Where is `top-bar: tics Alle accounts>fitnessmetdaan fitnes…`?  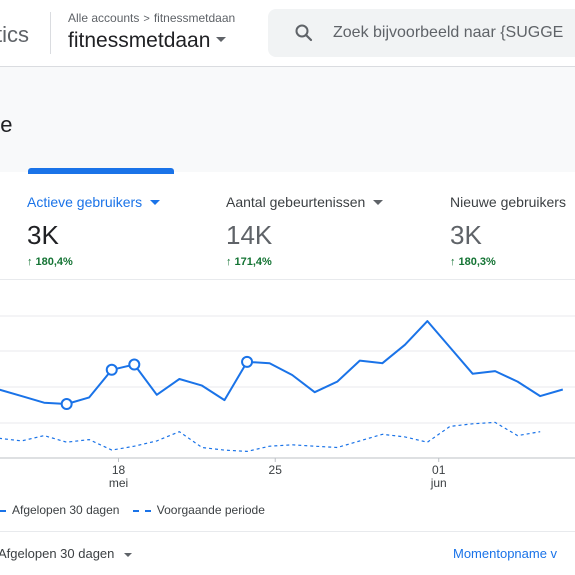
top-bar: tics Alle accounts>fitnessmetdaan fitnes… is located at coordinates (287, 33).